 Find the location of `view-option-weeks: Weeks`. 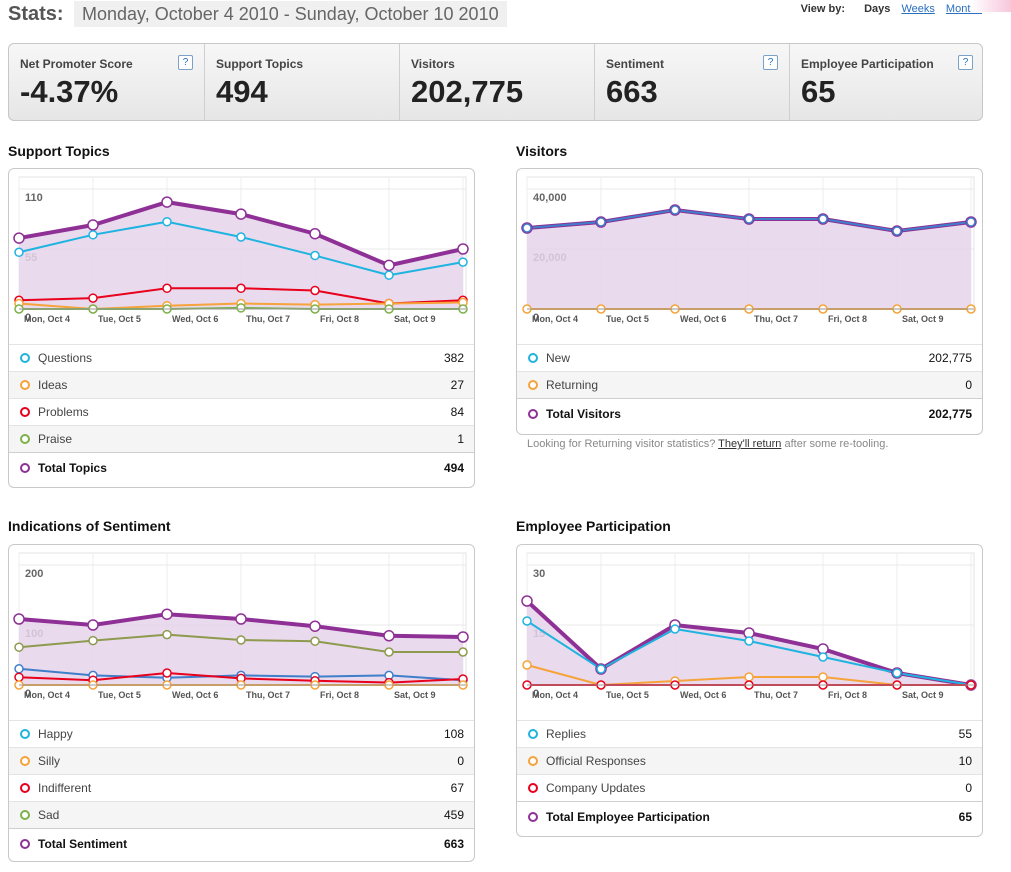

view-option-weeks: Weeks is located at coordinates (918, 9).